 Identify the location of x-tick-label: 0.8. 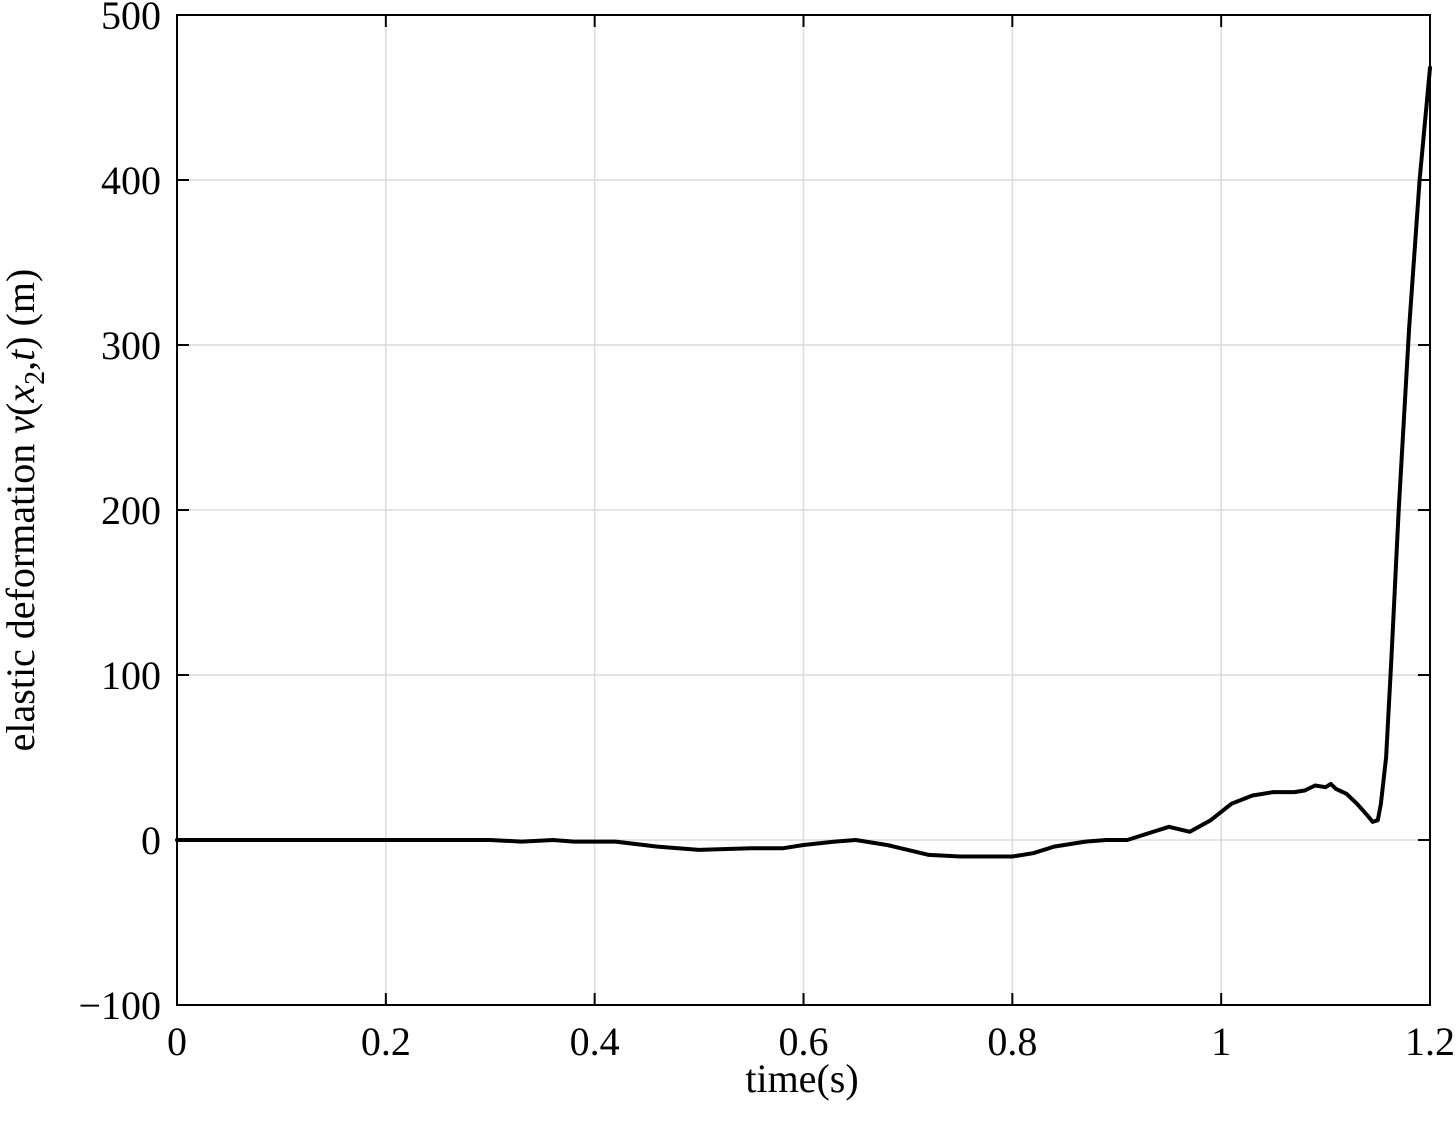
(1012, 1041).